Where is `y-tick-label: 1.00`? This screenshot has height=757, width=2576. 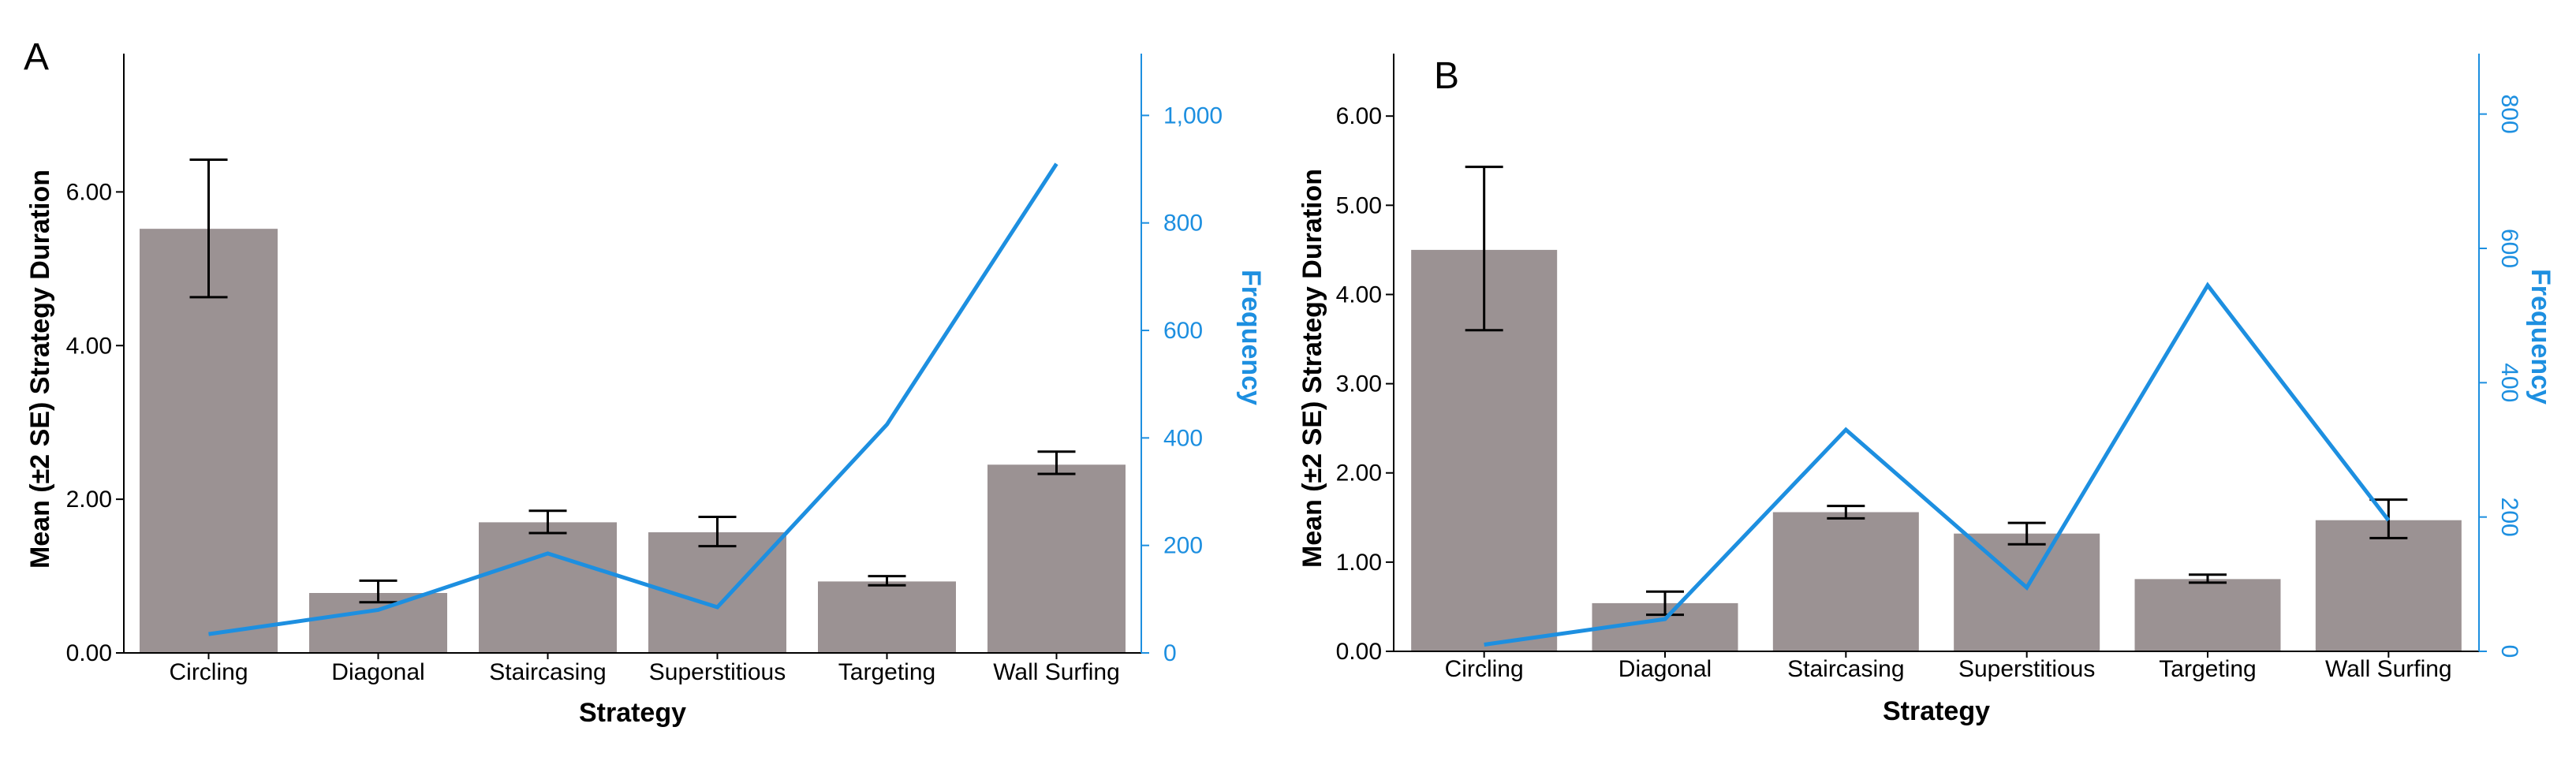
y-tick-label: 1.00 is located at coordinates (1359, 563).